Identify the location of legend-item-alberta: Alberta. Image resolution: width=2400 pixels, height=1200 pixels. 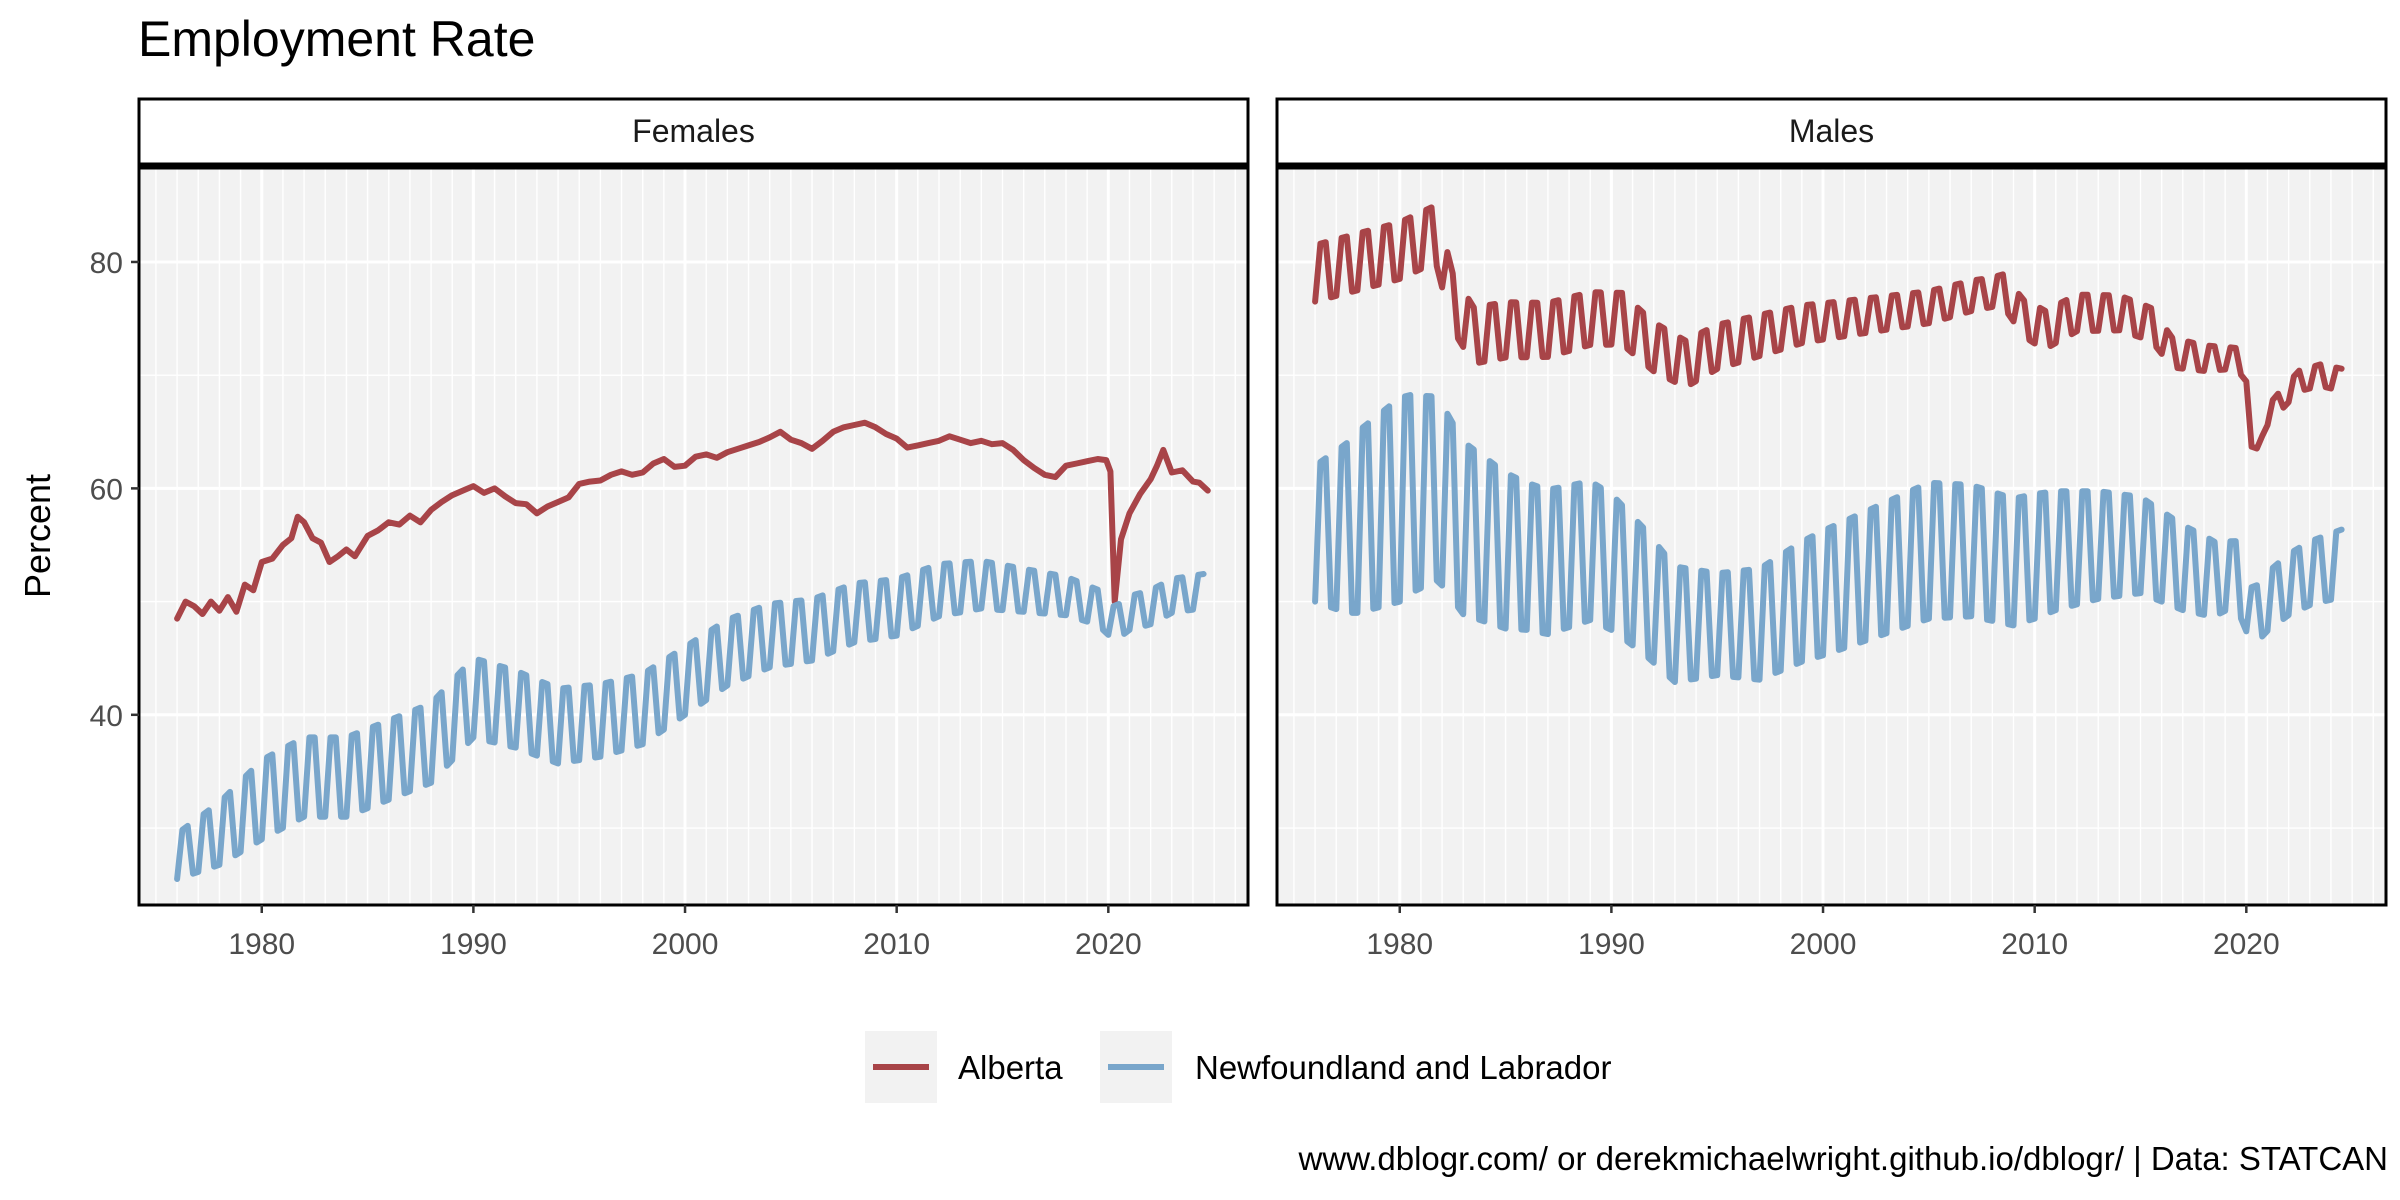
(964, 1067).